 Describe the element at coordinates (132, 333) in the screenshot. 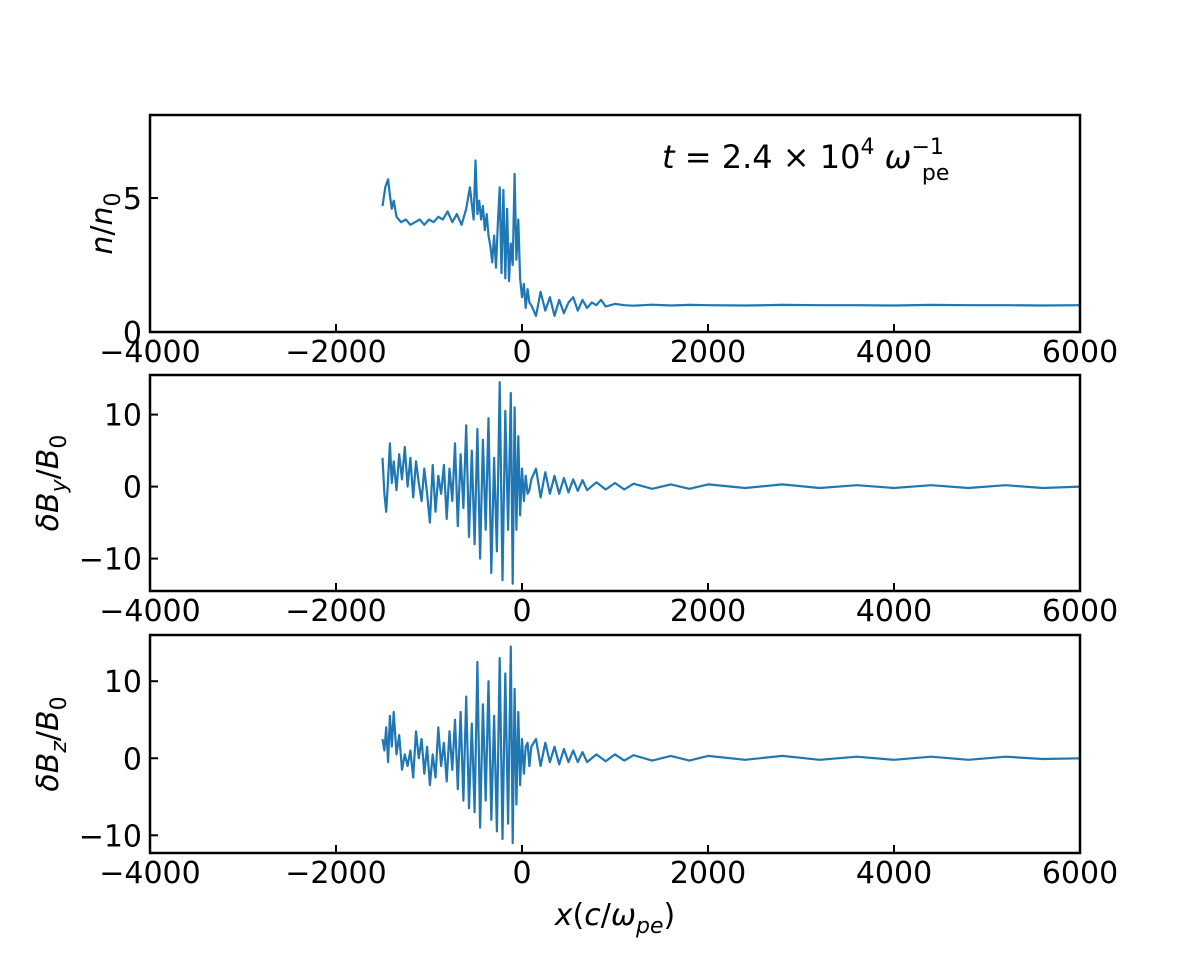

I see `density-y-tick-label: 0` at that location.